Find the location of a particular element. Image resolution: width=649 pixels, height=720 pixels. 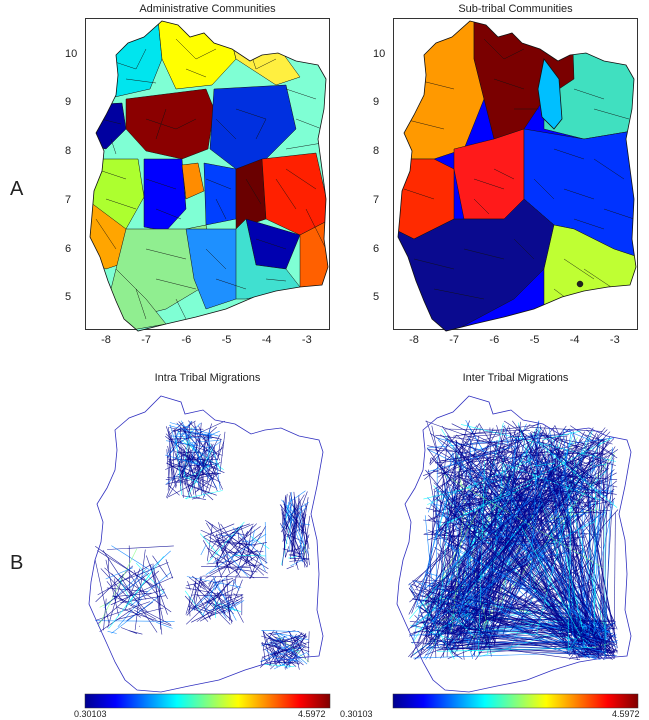

subtribal-xtick: -8 is located at coordinates (414, 340).